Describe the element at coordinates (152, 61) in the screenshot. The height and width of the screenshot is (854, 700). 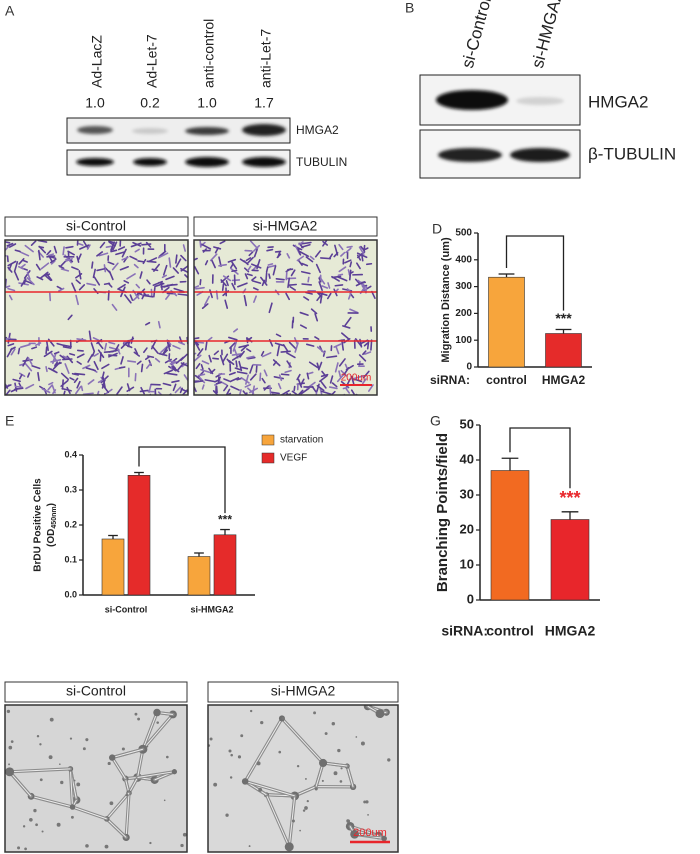
I see `lane-label: Ad-Let-7` at that location.